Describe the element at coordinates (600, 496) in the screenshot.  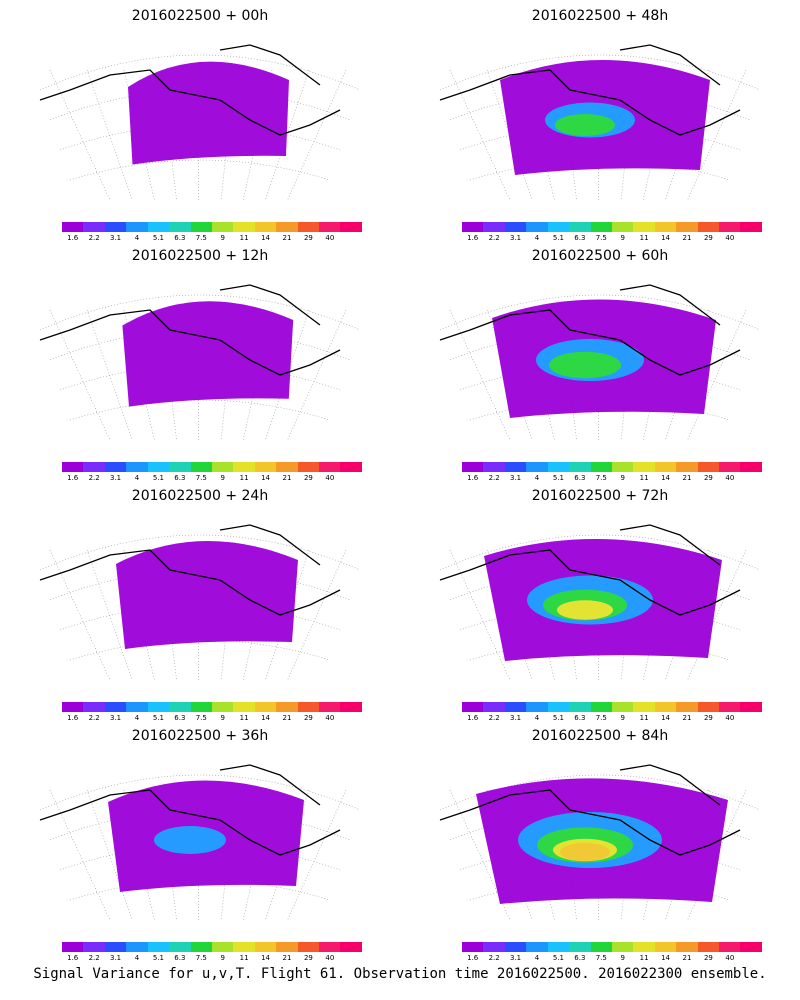
I see `panel-title: 2016022500 + 72h` at that location.